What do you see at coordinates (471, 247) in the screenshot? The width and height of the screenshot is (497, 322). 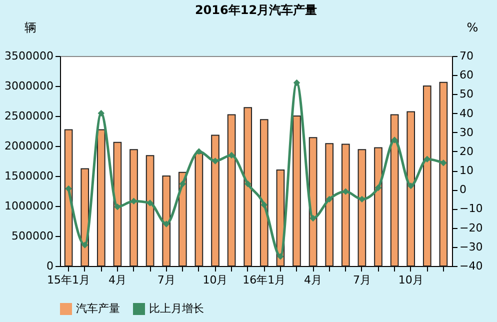 I see `y2-tick-label: −30` at bounding box center [471, 247].